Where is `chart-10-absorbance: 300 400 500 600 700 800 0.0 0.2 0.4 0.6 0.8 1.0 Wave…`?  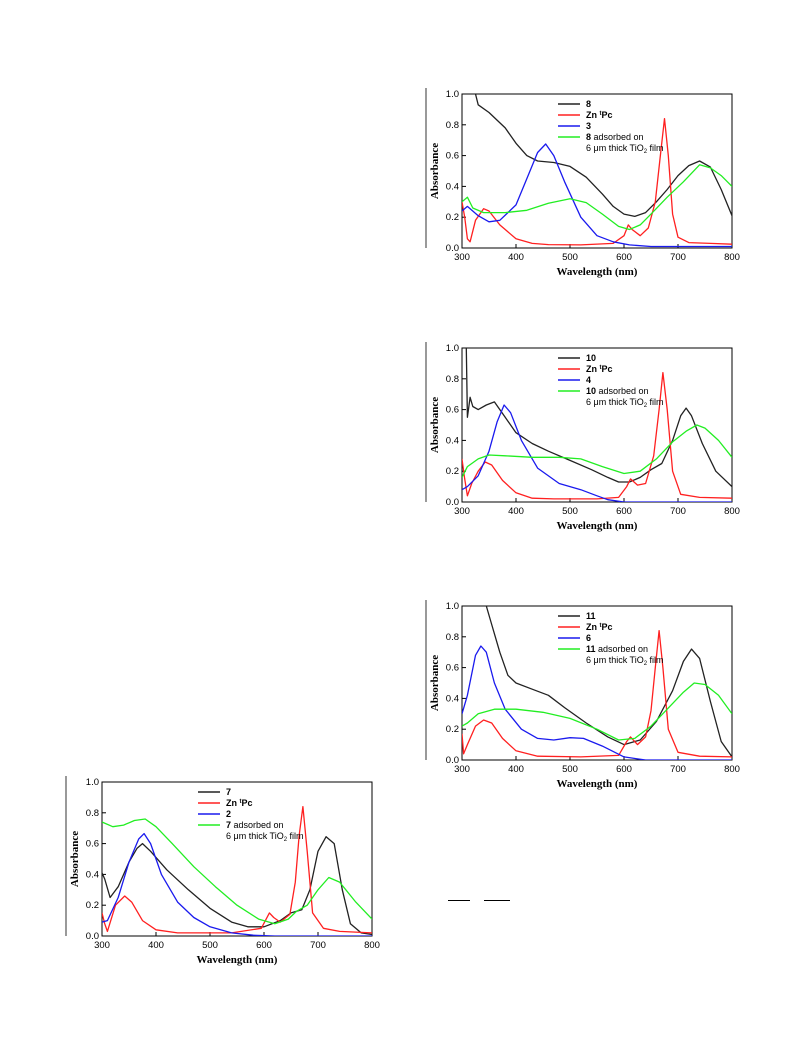
chart-10-absorbance: 300 400 500 600 700 800 0.0 0.2 0.4 0.6 0.8 1.0 Wave… is located at coordinates (582, 437).